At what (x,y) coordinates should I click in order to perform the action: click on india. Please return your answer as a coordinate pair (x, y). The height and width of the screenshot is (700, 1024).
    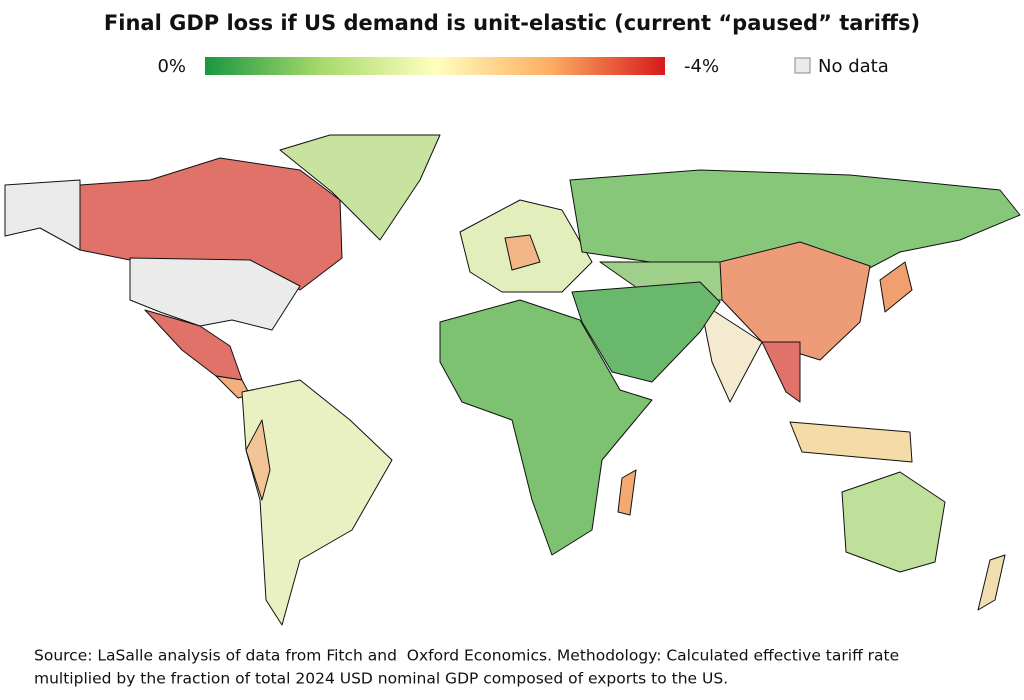
    Looking at the image, I should click on (731, 352).